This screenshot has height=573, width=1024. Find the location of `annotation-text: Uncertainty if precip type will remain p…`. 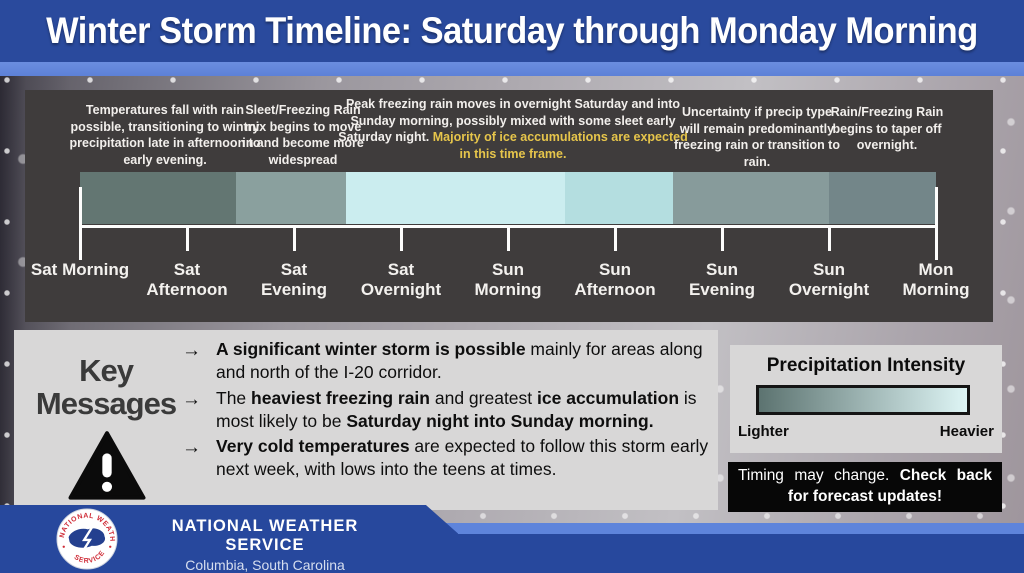

annotation-text: Uncertainty if precip type will remain p… is located at coordinates (757, 137).